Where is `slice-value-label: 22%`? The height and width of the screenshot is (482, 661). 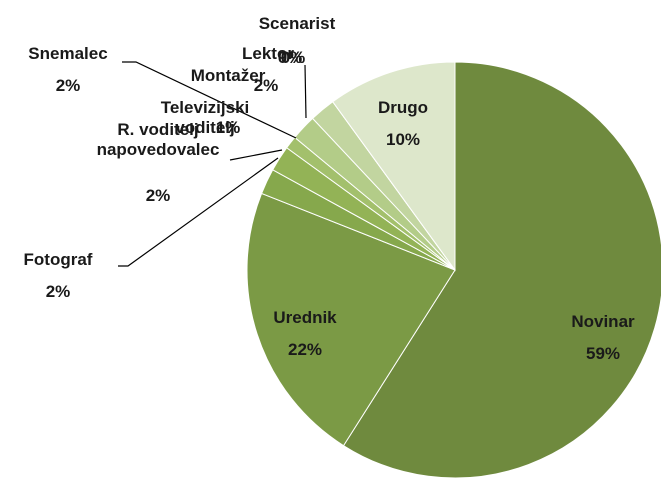
slice-value-label: 22% is located at coordinates (305, 349).